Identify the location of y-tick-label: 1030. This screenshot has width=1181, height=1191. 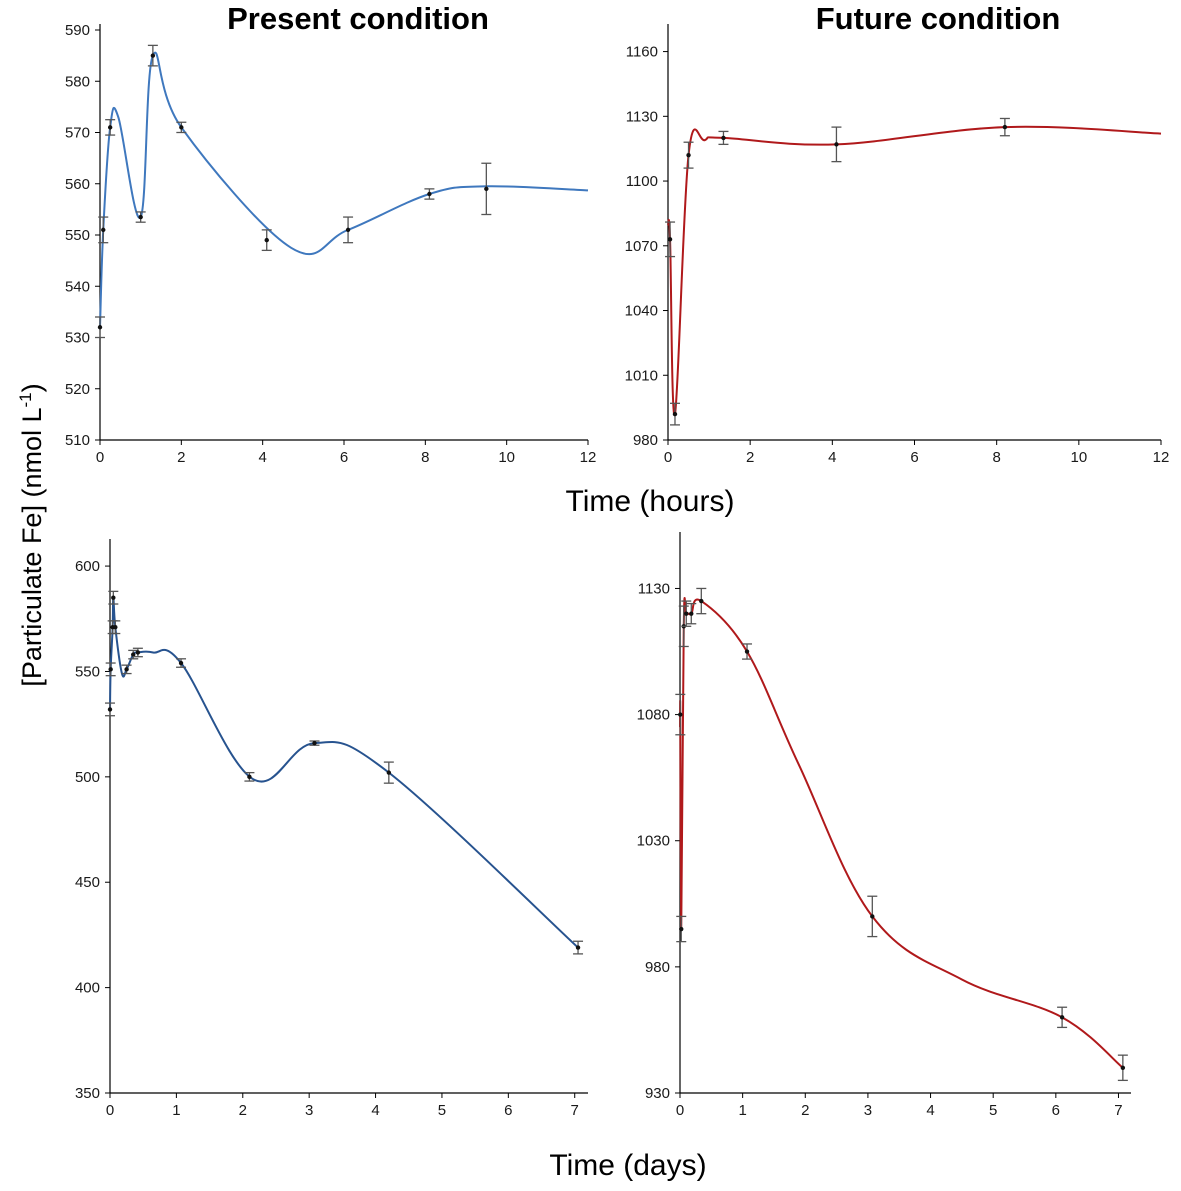
(653, 841).